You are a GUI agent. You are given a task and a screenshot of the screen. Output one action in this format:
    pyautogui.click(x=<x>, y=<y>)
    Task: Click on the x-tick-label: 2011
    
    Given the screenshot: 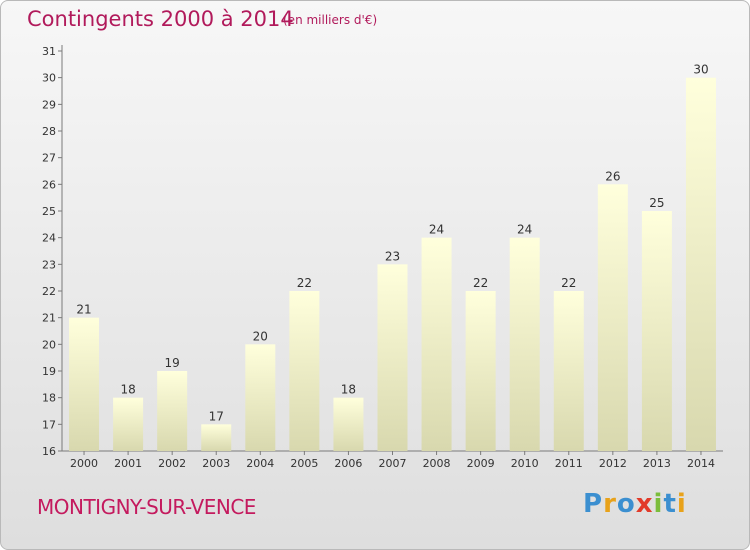 What is the action you would take?
    pyautogui.click(x=569, y=463)
    